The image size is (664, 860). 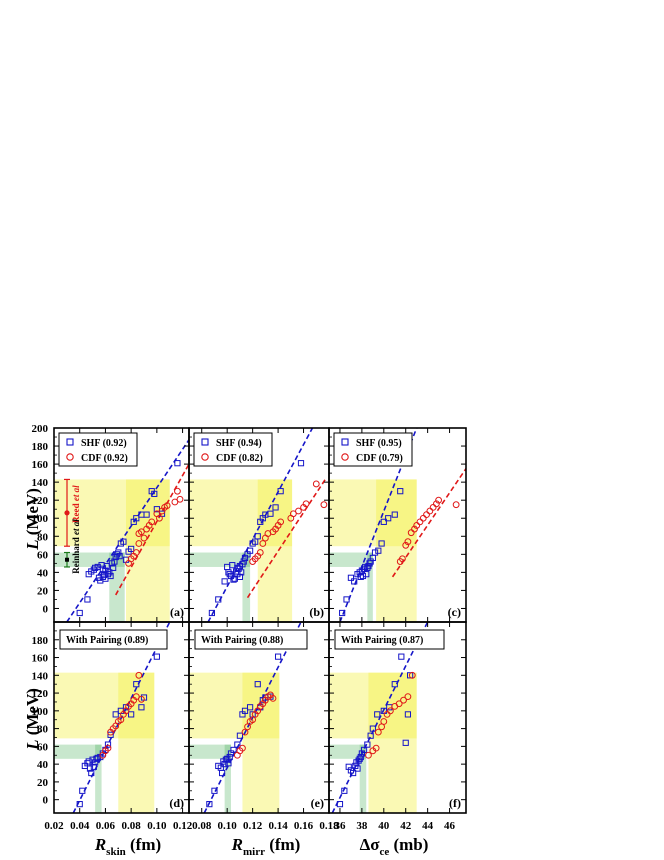 What do you see at coordinates (379, 443) in the screenshot?
I see `legend-shf-label: SHF (0.95)` at bounding box center [379, 443].